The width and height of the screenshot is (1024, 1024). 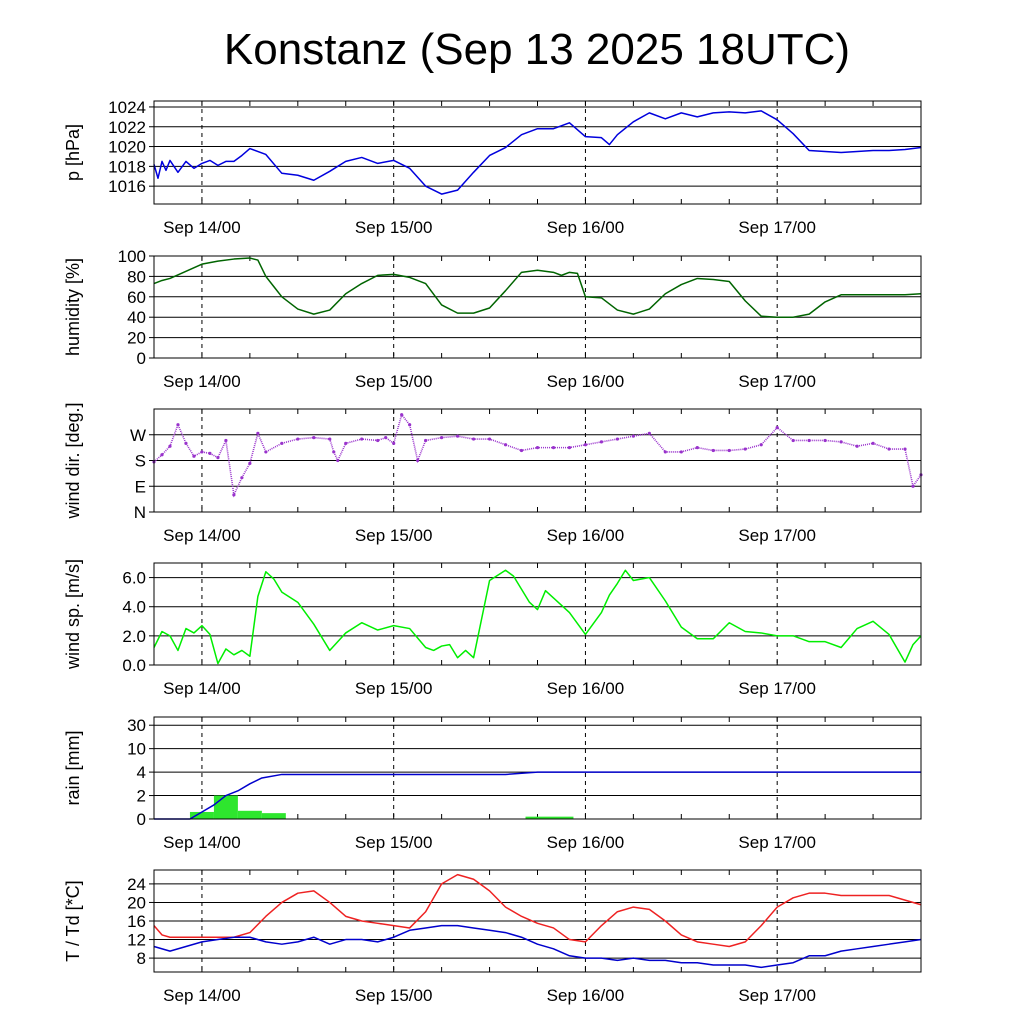 What do you see at coordinates (134, 578) in the screenshot?
I see `y-tick-label: 6.0` at bounding box center [134, 578].